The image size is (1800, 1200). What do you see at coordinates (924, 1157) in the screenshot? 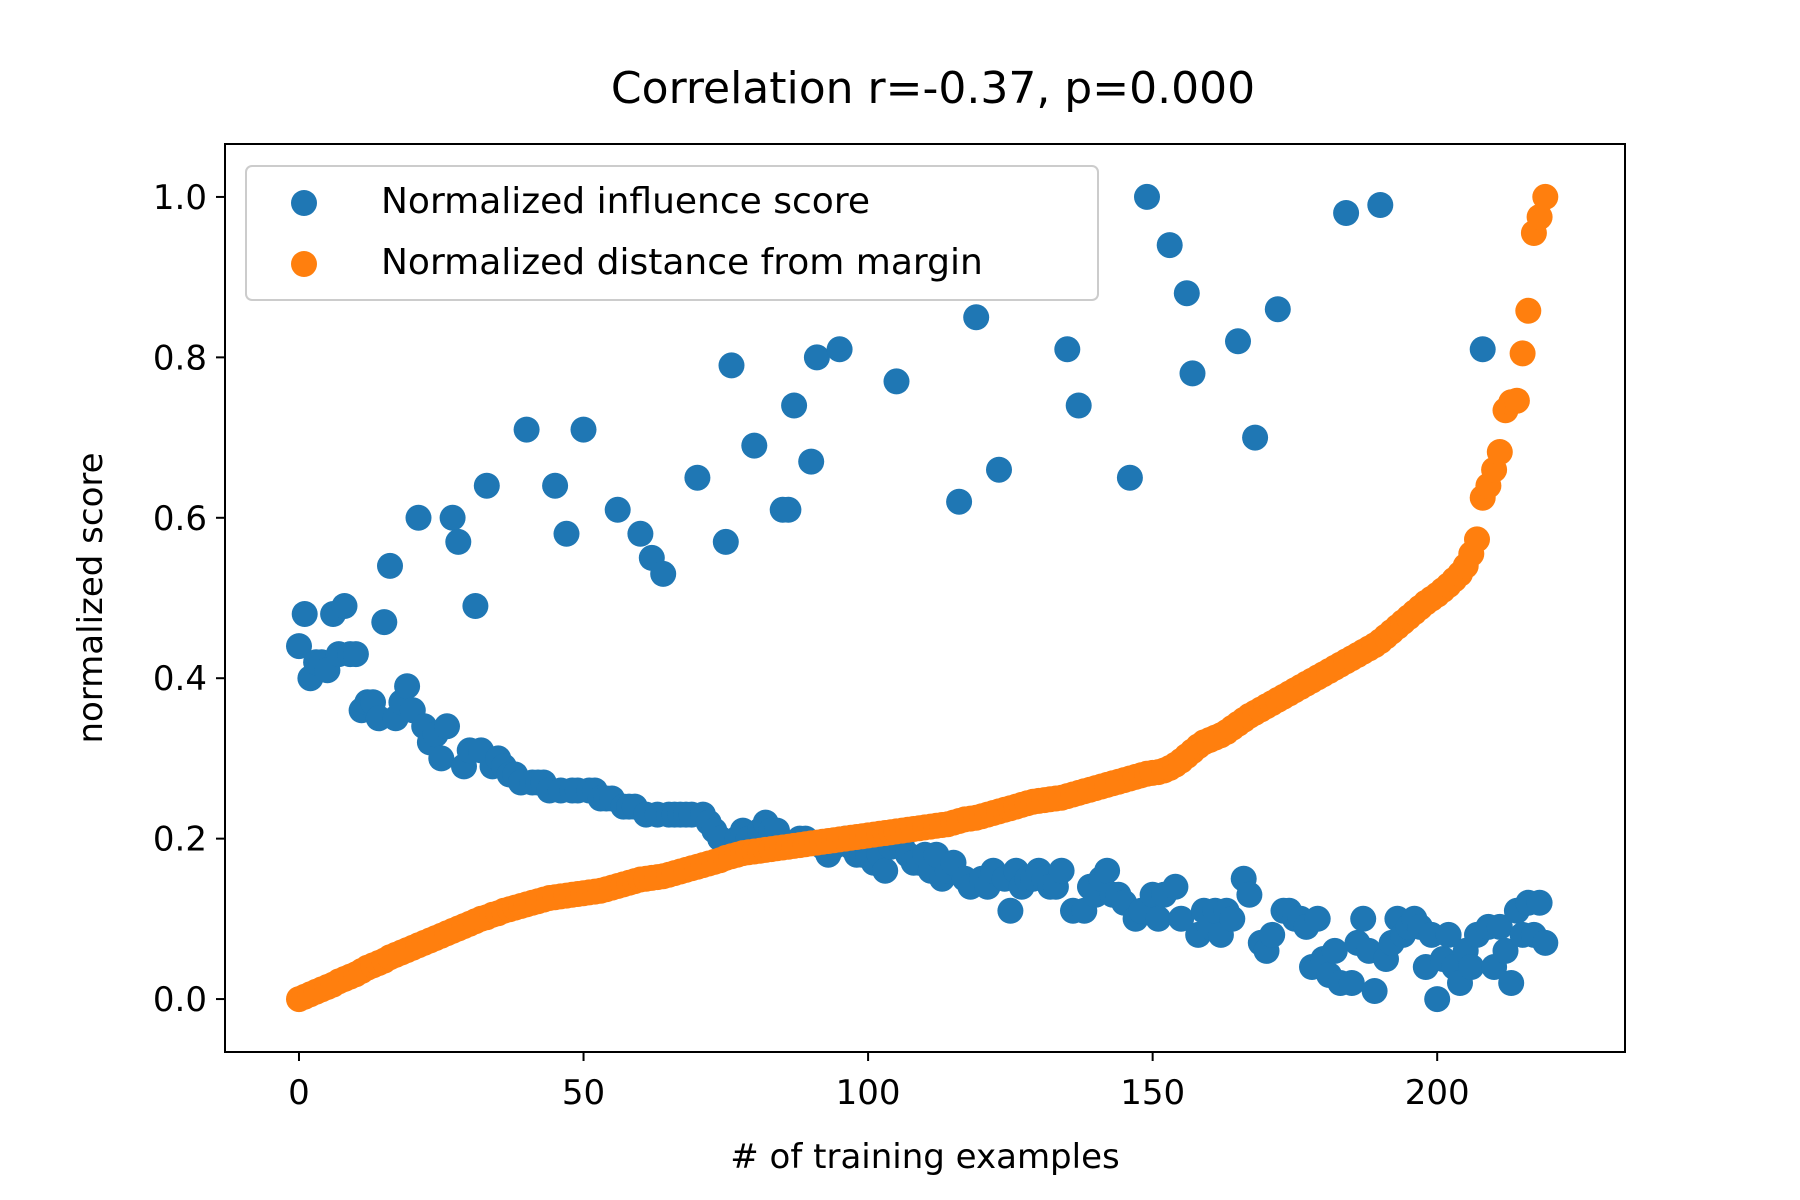
I see `x-axis-label: # of training examples` at bounding box center [924, 1157].